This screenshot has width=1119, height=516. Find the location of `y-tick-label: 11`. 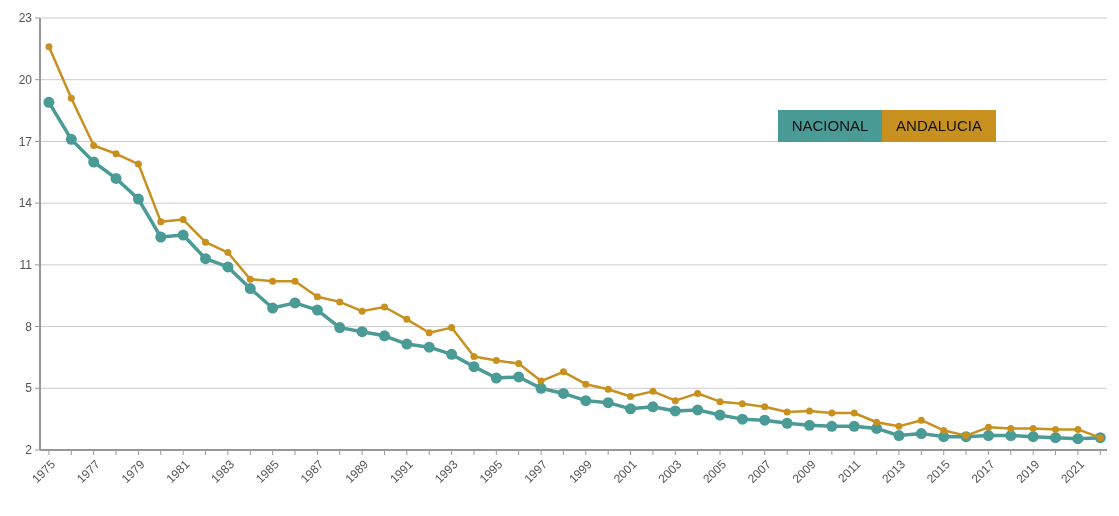

y-tick-label: 11 is located at coordinates (26, 265).